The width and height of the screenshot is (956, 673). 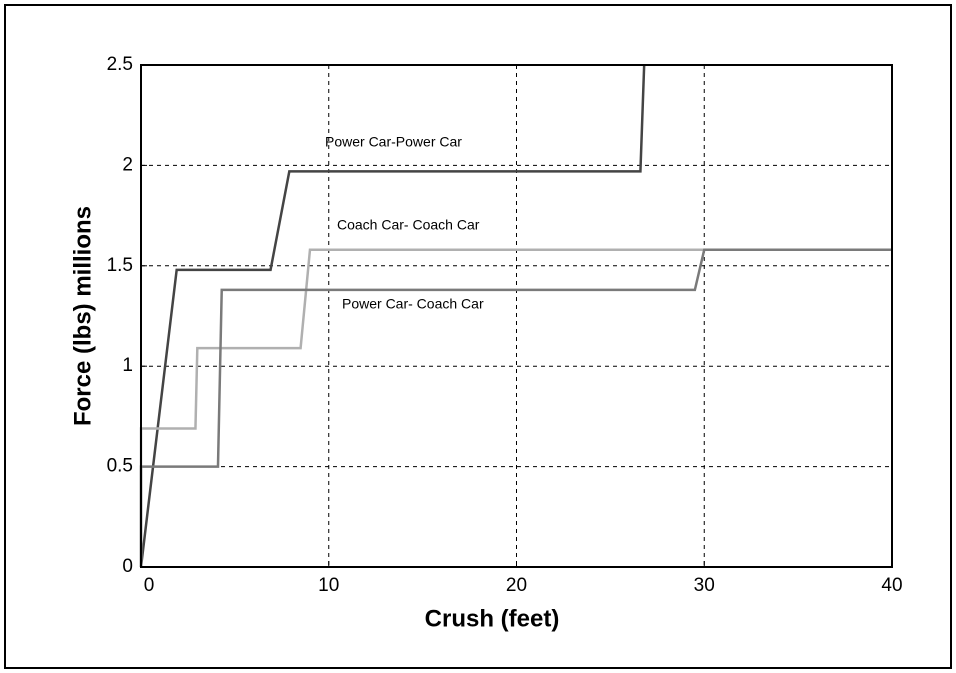 I want to click on y-tick-label: 0, so click(x=127, y=566).